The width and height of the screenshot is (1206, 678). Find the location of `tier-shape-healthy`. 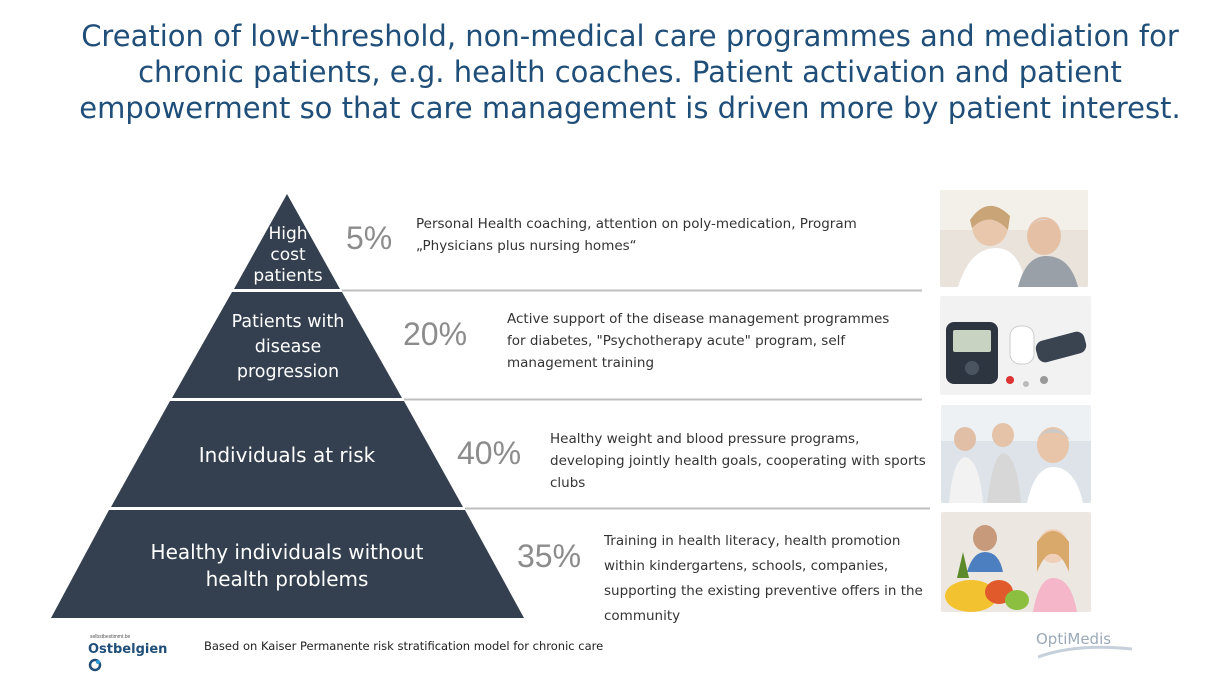

tier-shape-healthy is located at coordinates (287, 564).